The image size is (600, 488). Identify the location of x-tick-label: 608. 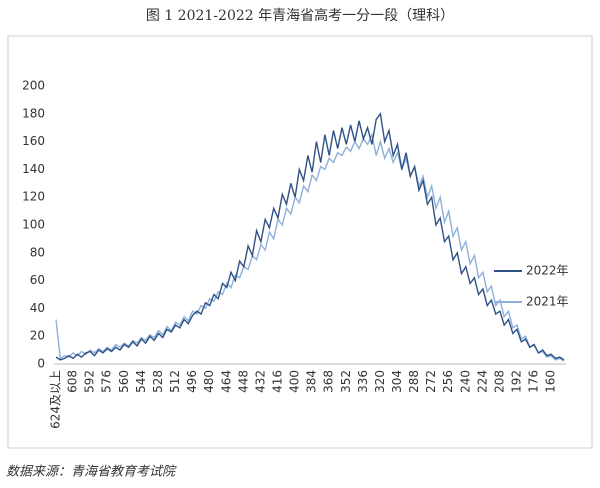
(73, 381).